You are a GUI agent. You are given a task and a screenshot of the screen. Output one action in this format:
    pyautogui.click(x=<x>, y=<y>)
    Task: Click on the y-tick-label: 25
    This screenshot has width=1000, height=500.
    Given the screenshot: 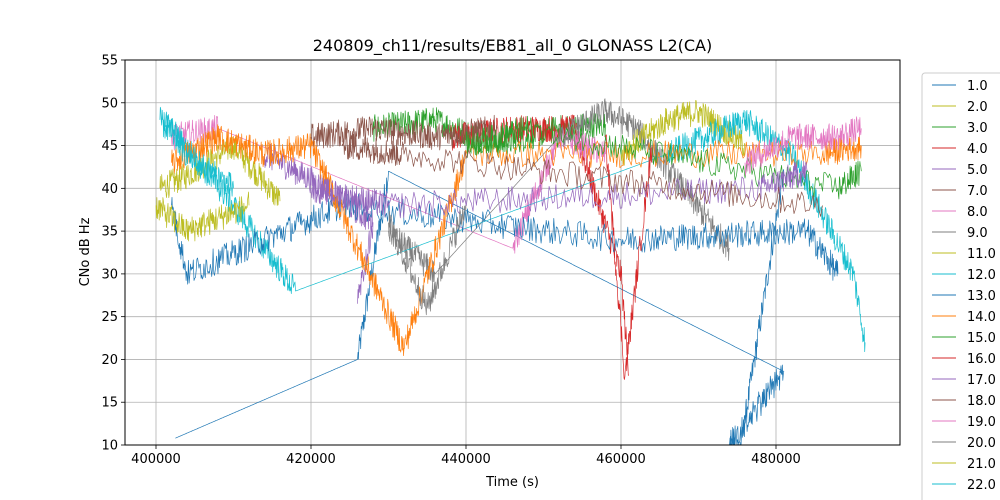 What is the action you would take?
    pyautogui.click(x=109, y=317)
    